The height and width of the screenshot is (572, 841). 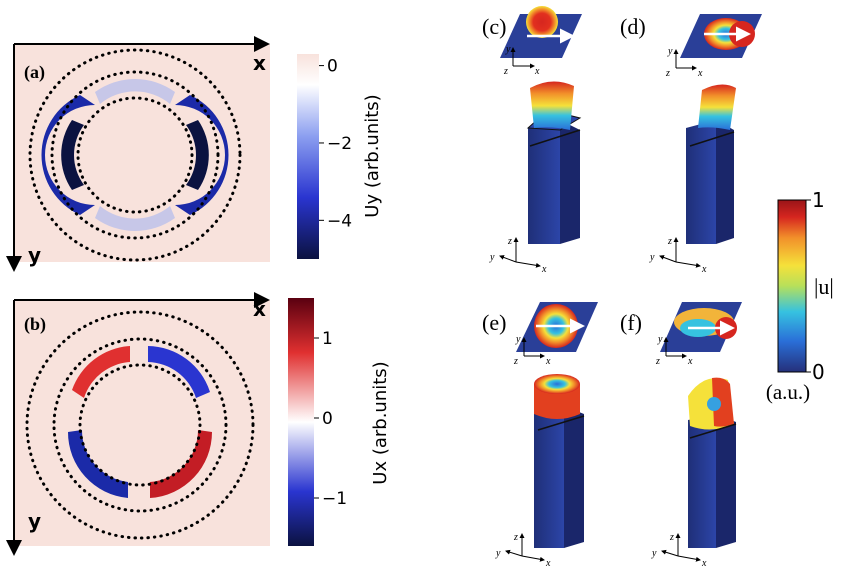 What do you see at coordinates (35, 324) in the screenshot?
I see `panel-b-label: (b)` at bounding box center [35, 324].